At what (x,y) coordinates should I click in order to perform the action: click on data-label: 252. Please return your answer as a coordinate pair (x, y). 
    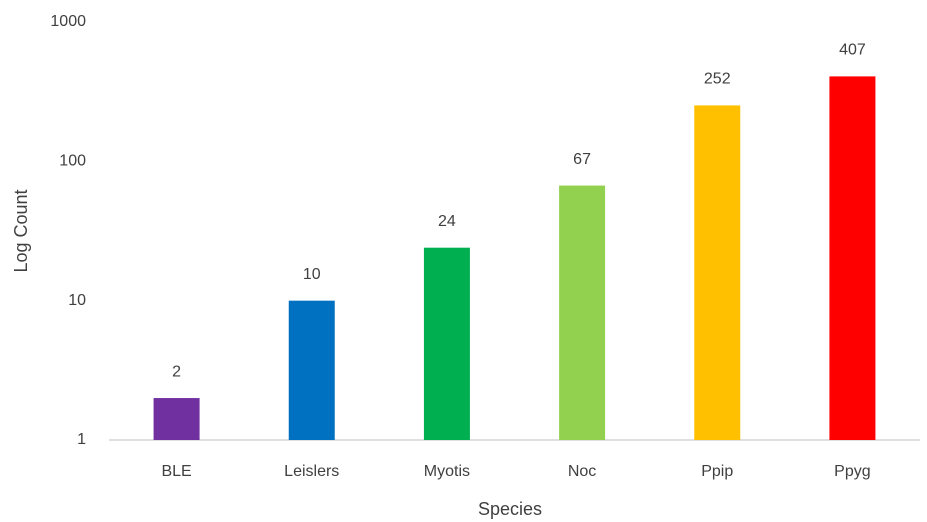
    Looking at the image, I should click on (717, 79).